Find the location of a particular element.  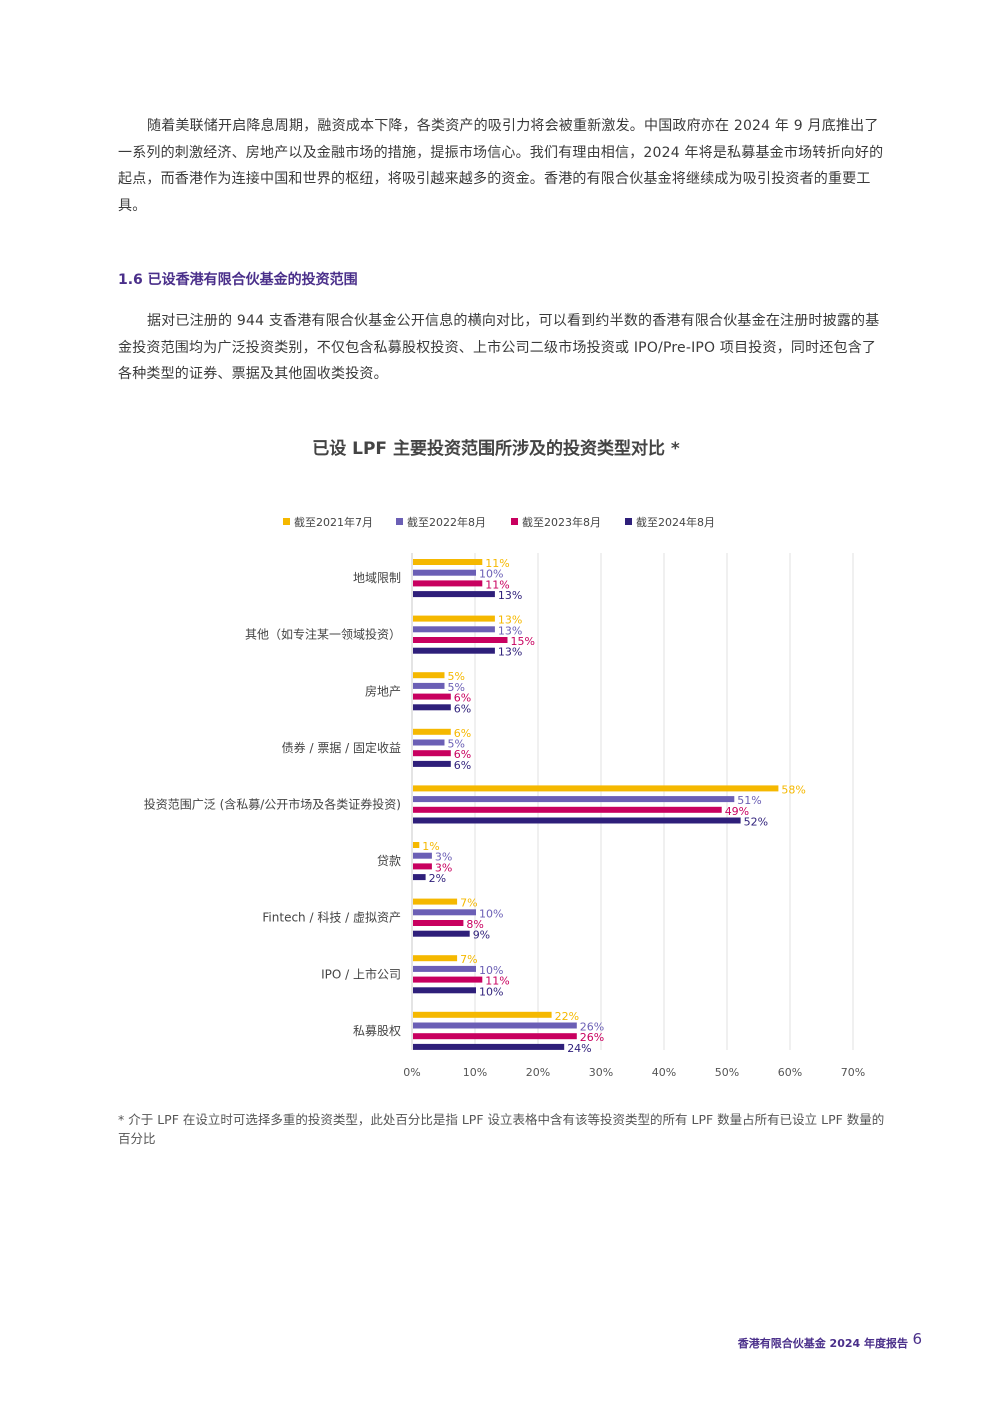

category-label: 私募股权 is located at coordinates (377, 1031).